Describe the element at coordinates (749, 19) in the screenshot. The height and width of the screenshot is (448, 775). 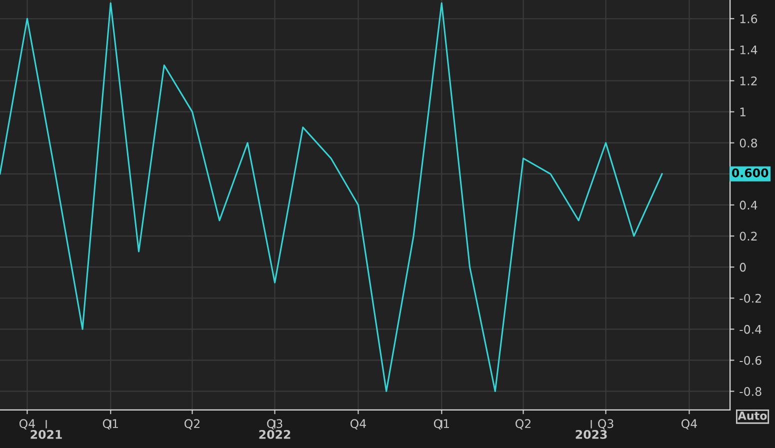
I see `y-tick-label: 1.6` at that location.